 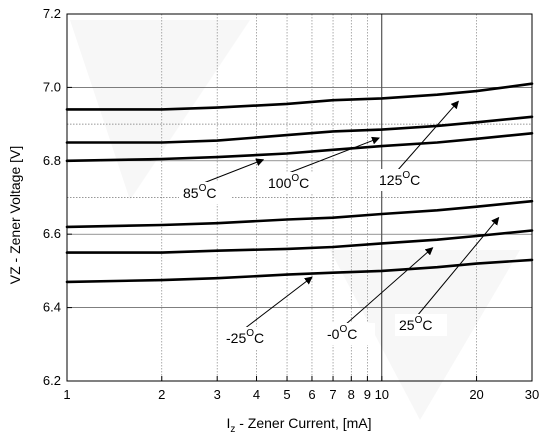 What do you see at coordinates (245, 337) in the screenshot?
I see `annotation-label: -25OC` at bounding box center [245, 337].